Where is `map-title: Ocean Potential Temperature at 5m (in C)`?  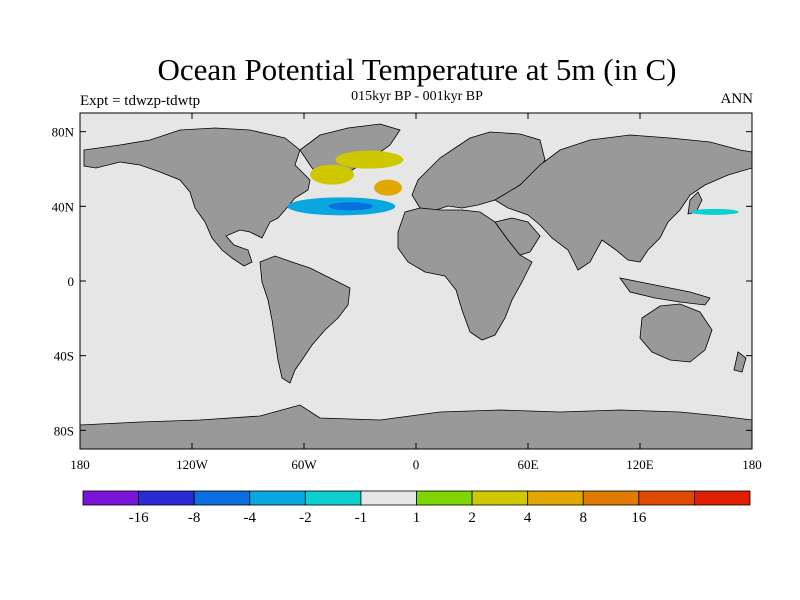 map-title: Ocean Potential Temperature at 5m (in C) is located at coordinates (417, 69).